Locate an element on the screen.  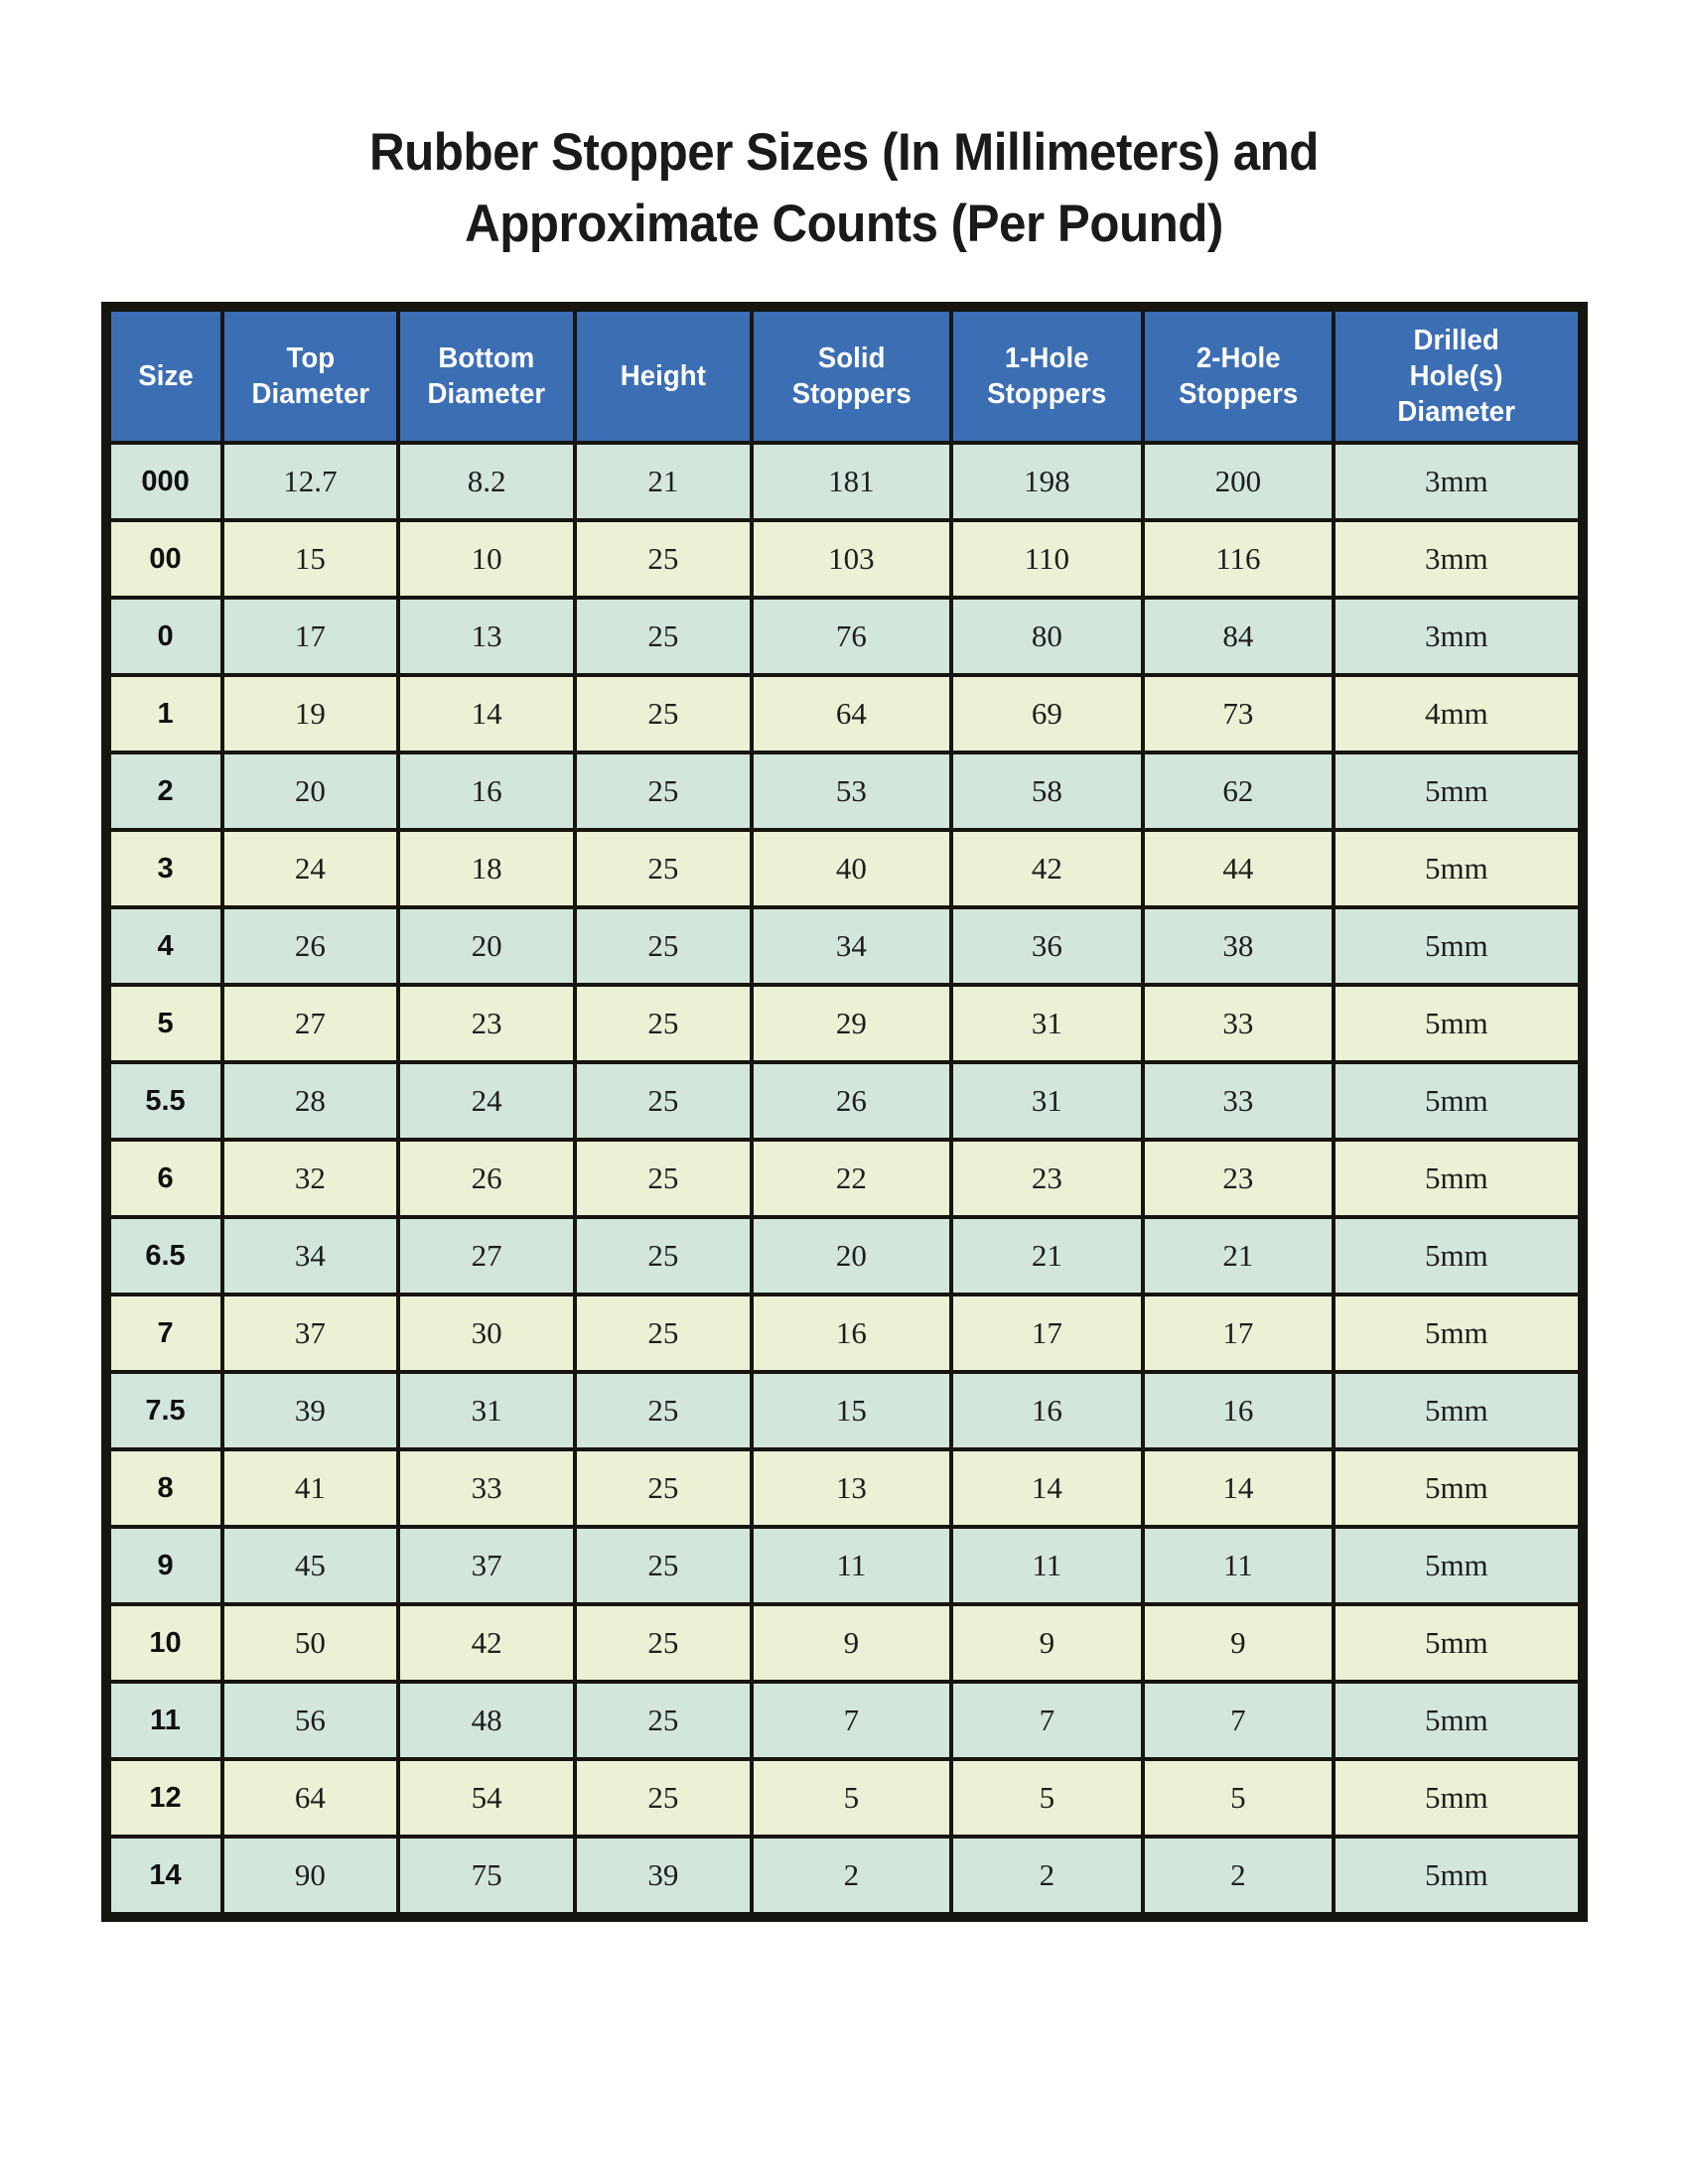
cell-size: 12 is located at coordinates (165, 1798).